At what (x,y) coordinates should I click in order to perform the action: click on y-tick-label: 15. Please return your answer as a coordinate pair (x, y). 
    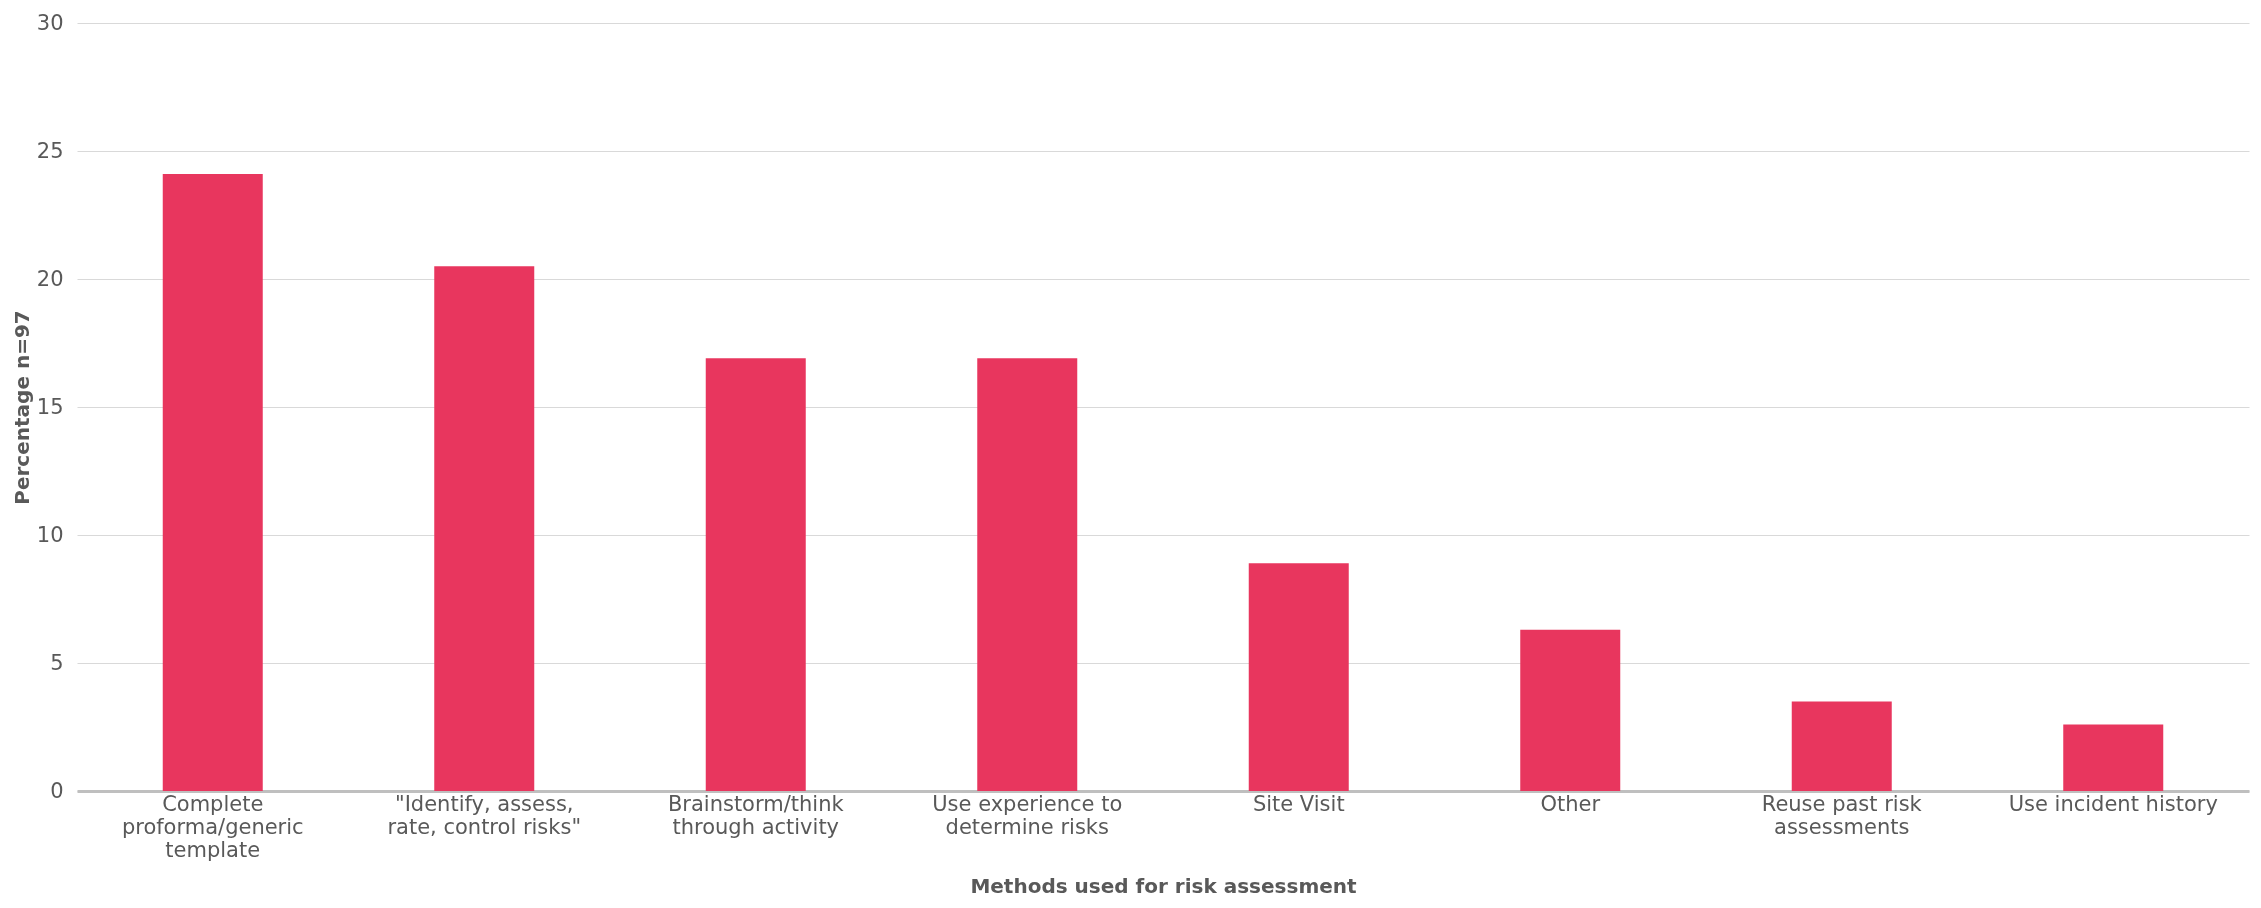
    Looking at the image, I should click on (50, 406).